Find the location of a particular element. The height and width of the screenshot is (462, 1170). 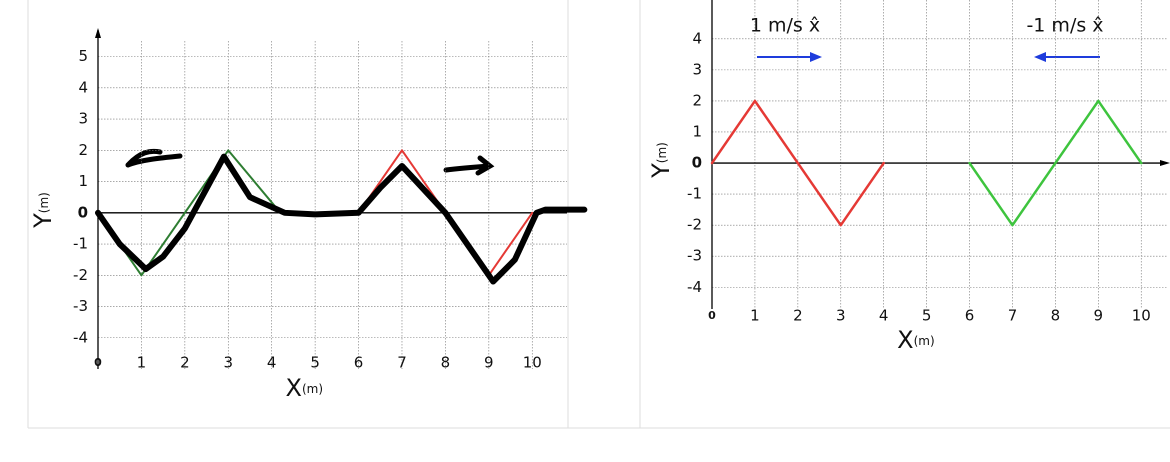

x-tick-label: 0 is located at coordinates (712, 315).